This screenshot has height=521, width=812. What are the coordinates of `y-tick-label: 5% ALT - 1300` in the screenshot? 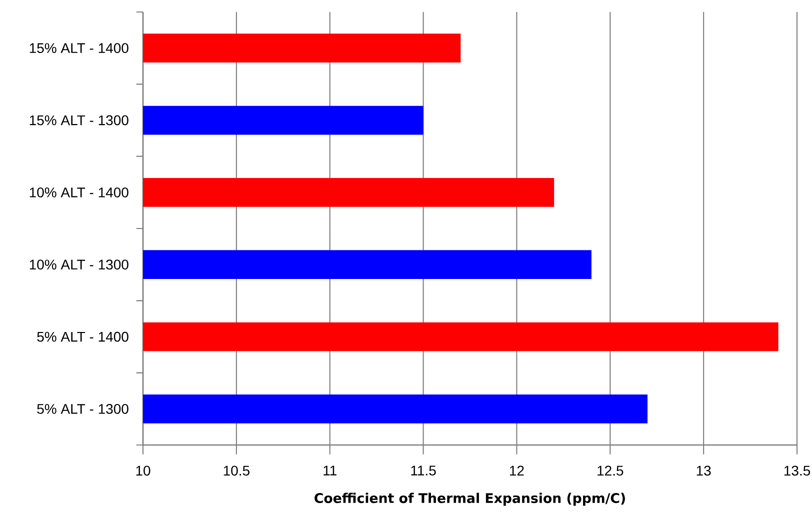 It's located at (82, 409).